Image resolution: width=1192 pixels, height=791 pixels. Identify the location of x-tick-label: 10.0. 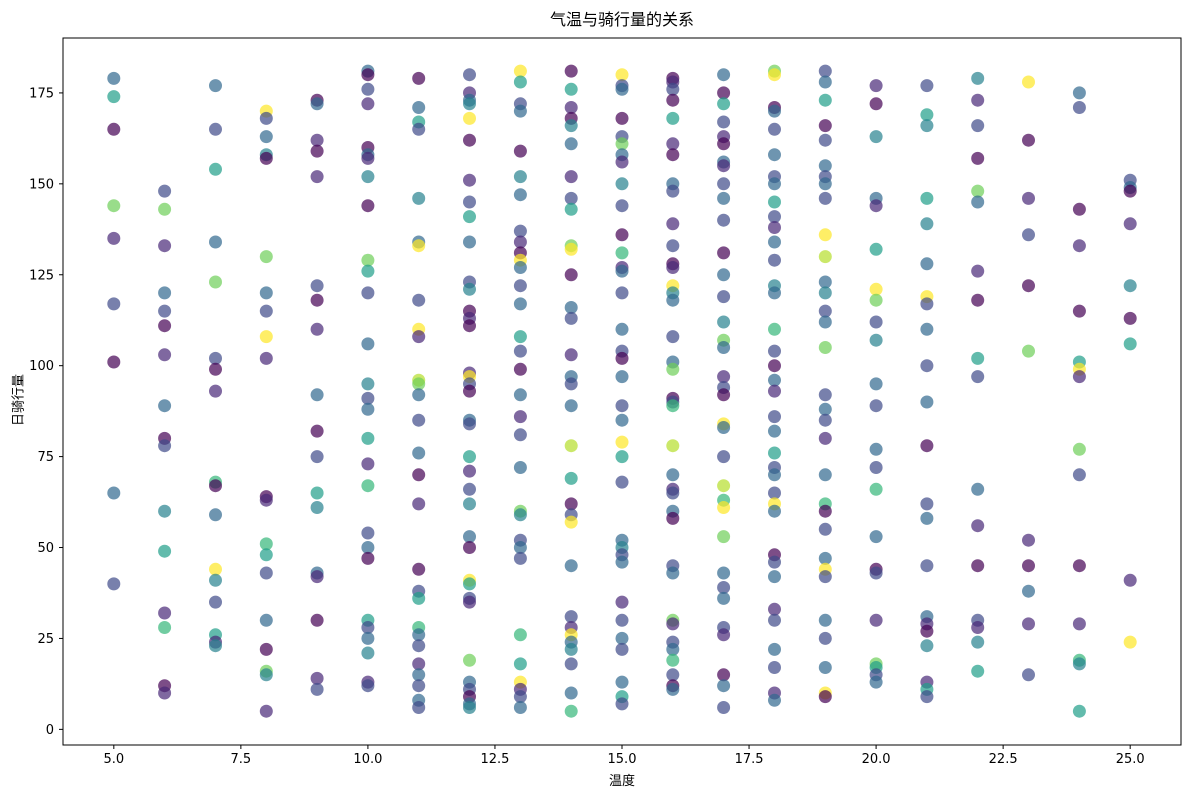
(367, 759).